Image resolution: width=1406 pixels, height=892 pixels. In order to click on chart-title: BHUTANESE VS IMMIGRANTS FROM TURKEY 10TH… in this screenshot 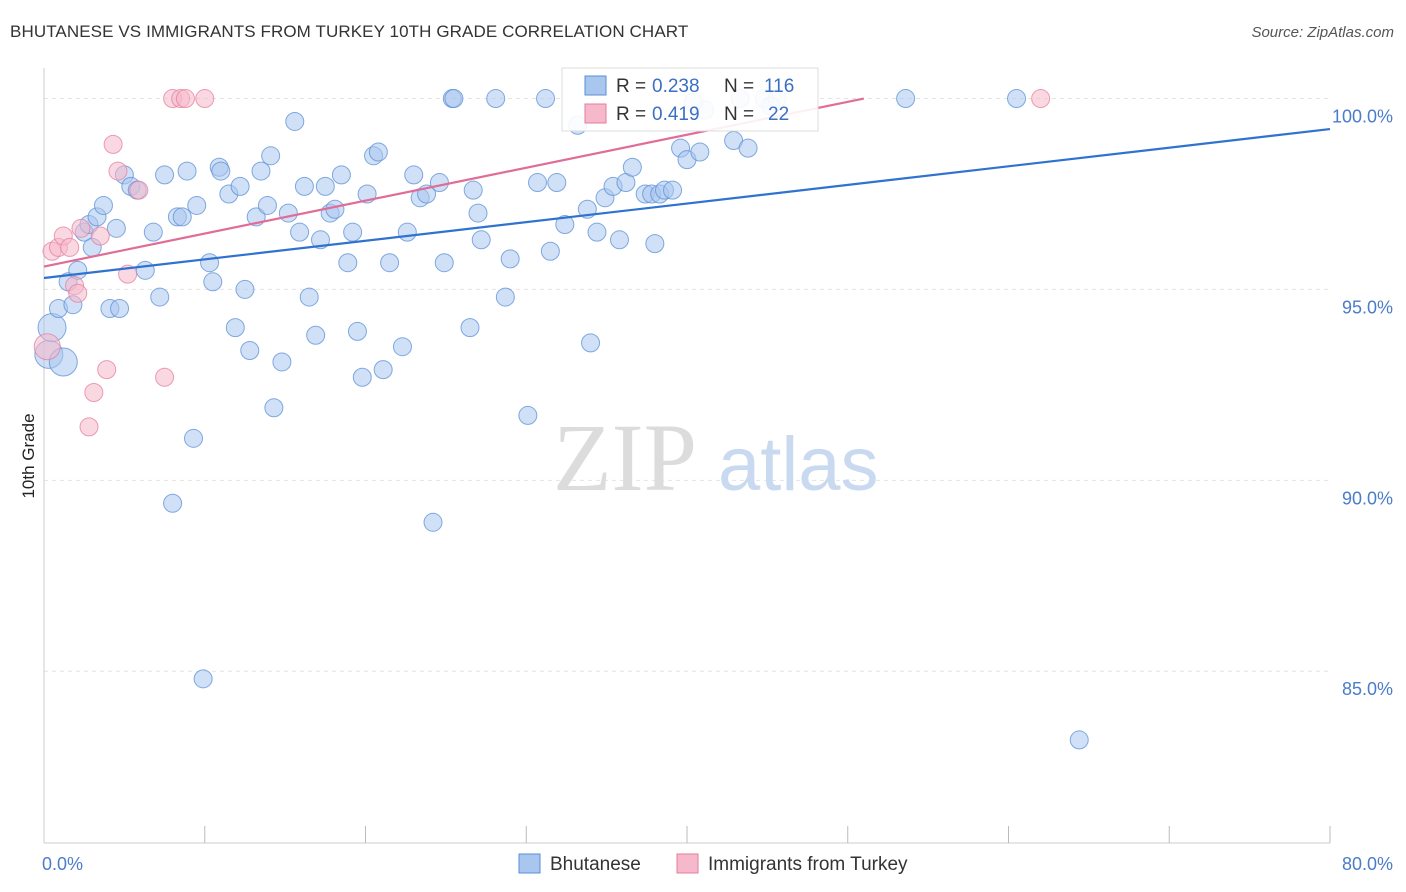, I will do `click(349, 31)`.